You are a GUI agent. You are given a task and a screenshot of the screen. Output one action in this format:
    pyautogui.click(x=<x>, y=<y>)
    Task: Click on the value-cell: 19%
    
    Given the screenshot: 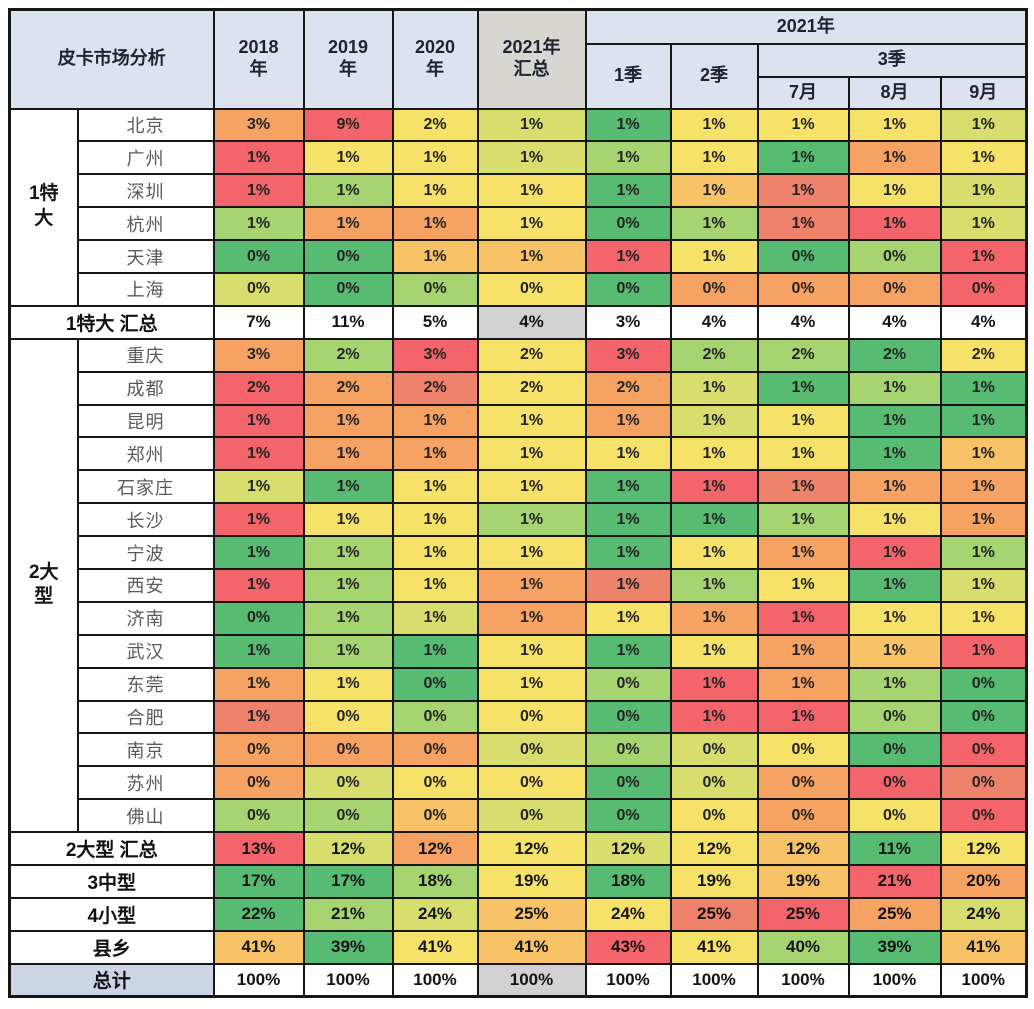 What is the action you would take?
    pyautogui.click(x=531, y=881)
    